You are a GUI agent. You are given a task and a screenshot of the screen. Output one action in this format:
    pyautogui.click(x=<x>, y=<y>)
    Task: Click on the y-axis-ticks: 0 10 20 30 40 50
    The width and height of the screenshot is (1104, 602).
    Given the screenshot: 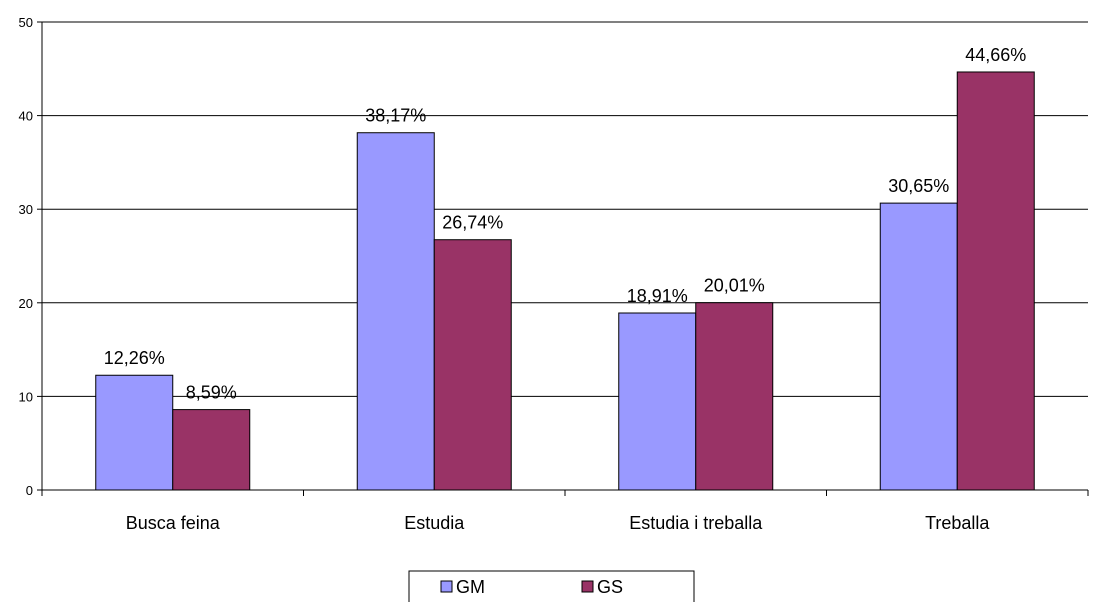 What is the action you would take?
    pyautogui.click(x=30, y=256)
    